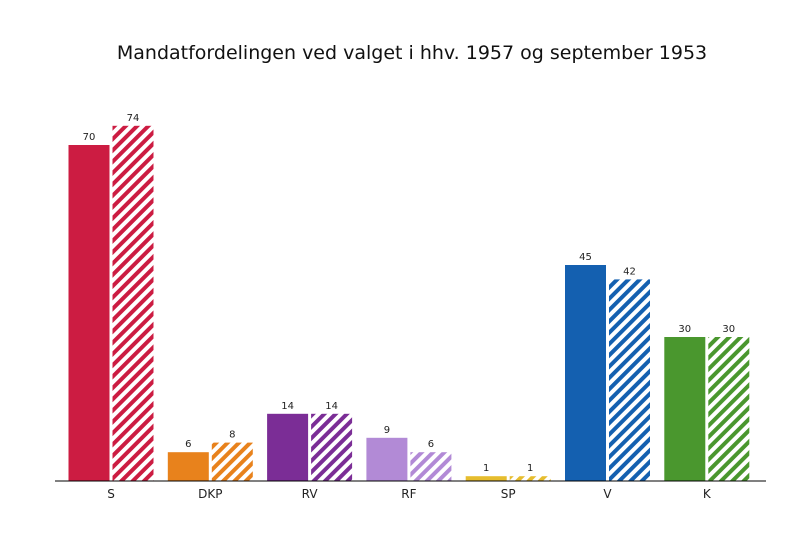 The width and height of the screenshot is (800, 560). Describe the element at coordinates (486, 468) in the screenshot. I see `value-label-sp-solid: 1` at that location.